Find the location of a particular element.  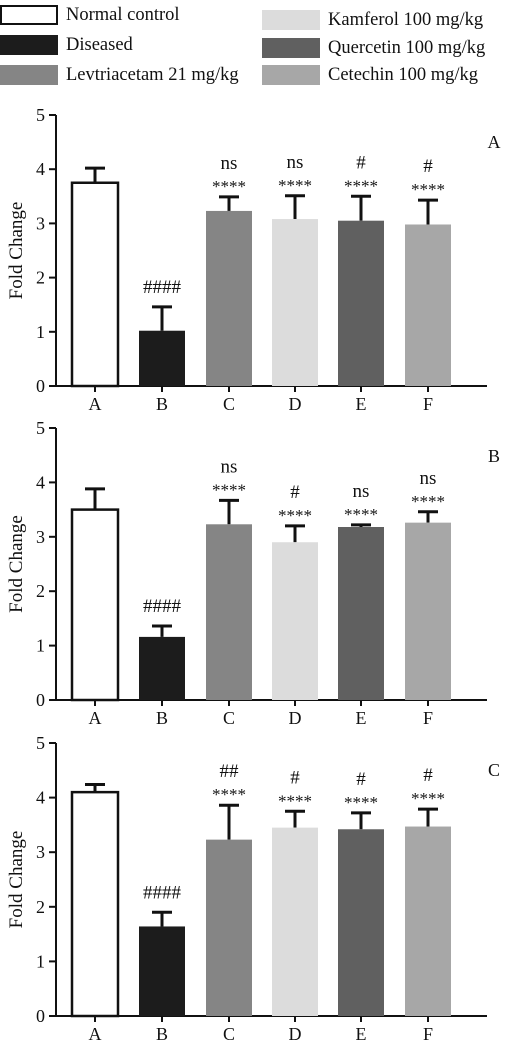

panel-label: C is located at coordinates (494, 770).